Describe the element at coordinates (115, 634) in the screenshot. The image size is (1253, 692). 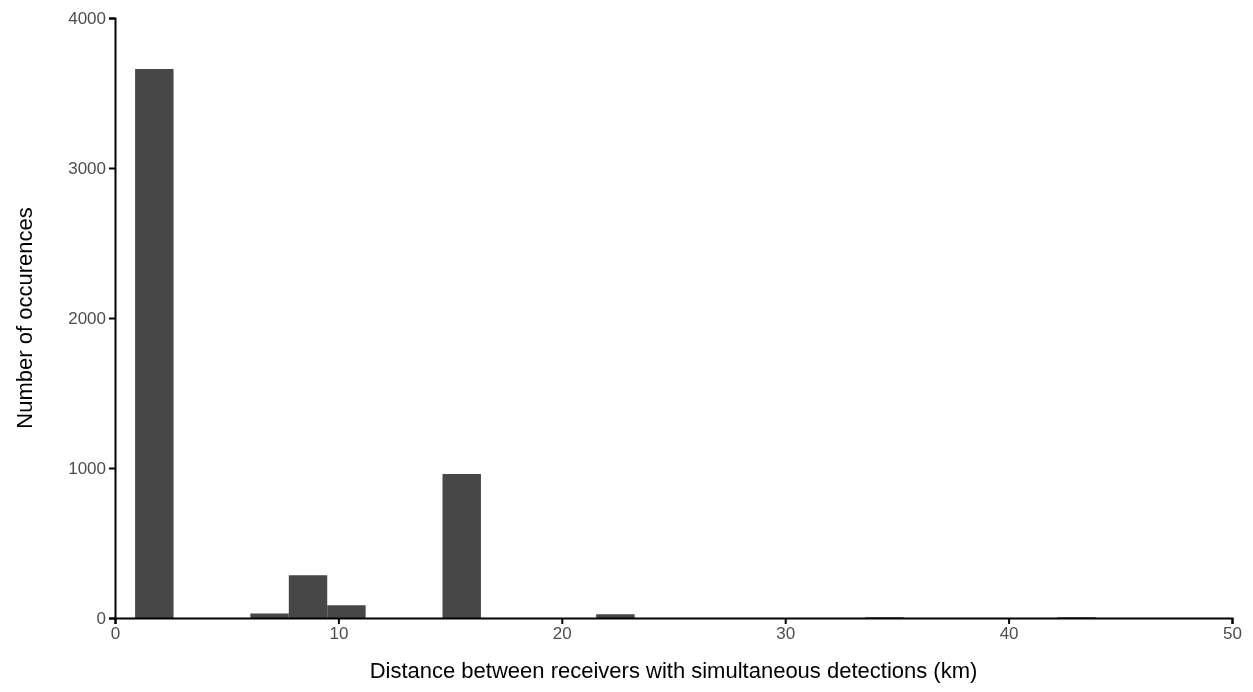
I see `x-tick-label: 0` at that location.